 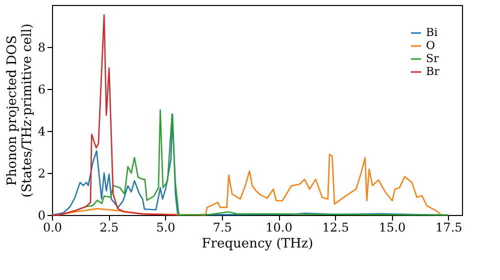 I want to click on legend-label: O, so click(x=431, y=45).